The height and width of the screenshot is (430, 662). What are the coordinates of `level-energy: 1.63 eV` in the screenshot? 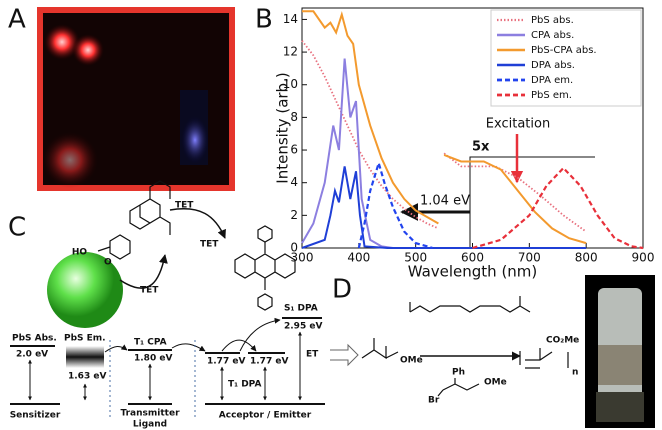 It's located at (87, 377).